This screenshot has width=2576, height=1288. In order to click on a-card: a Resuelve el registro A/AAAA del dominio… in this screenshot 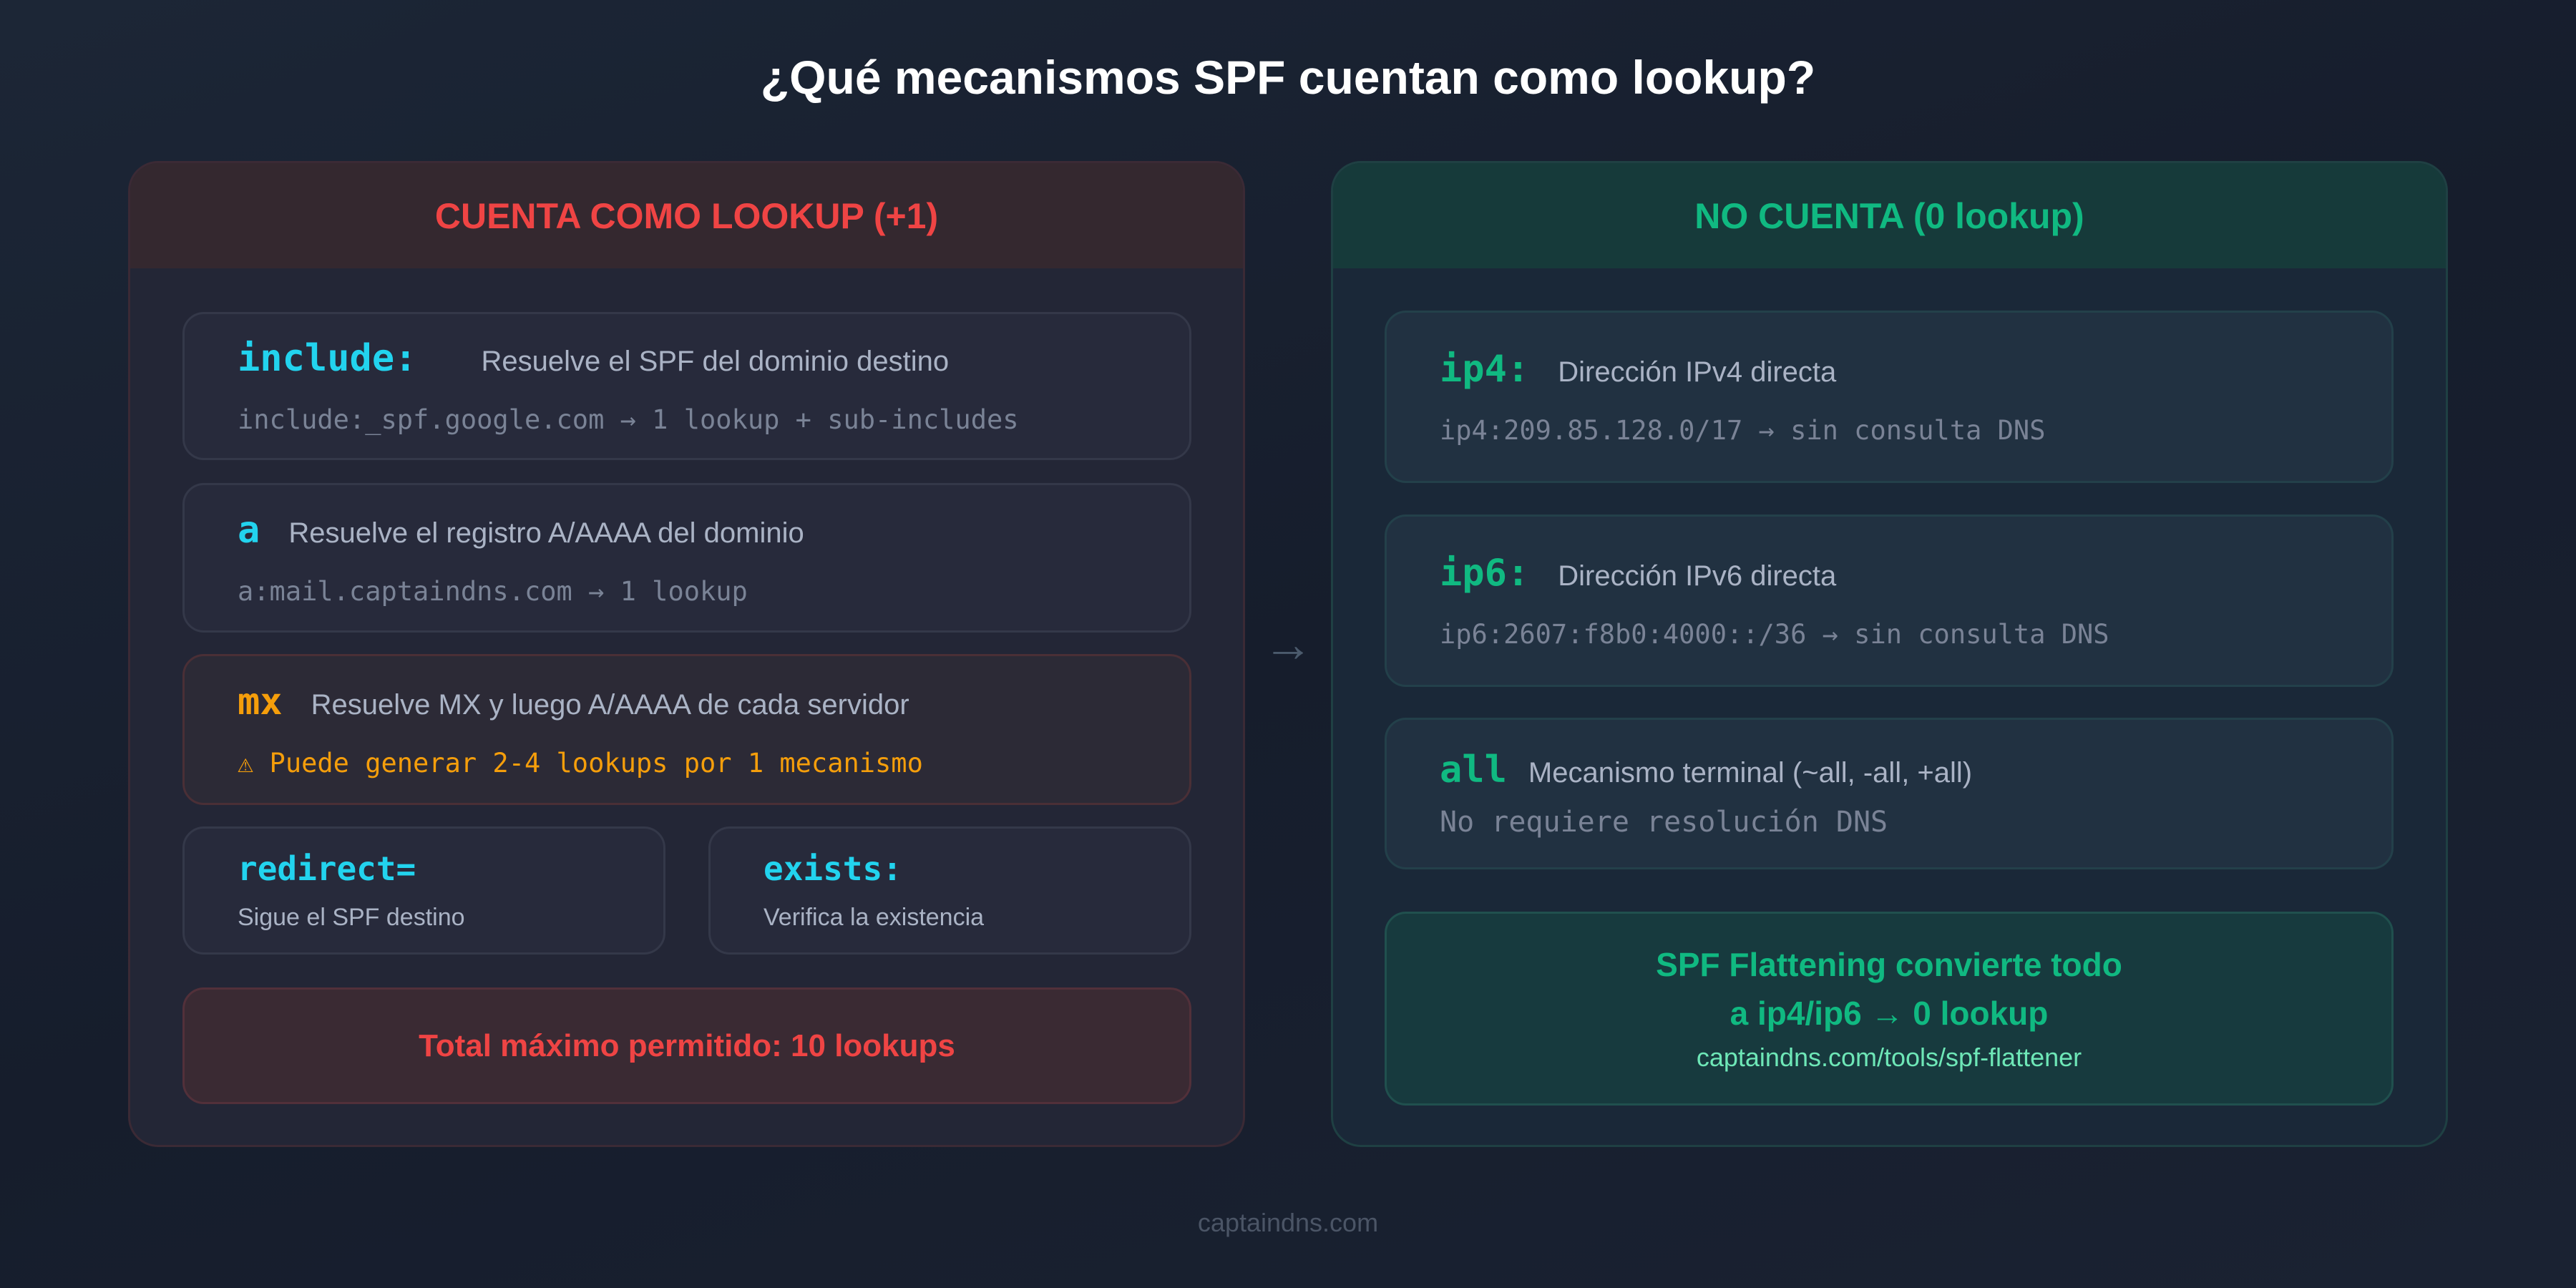, I will do `click(686, 558)`.